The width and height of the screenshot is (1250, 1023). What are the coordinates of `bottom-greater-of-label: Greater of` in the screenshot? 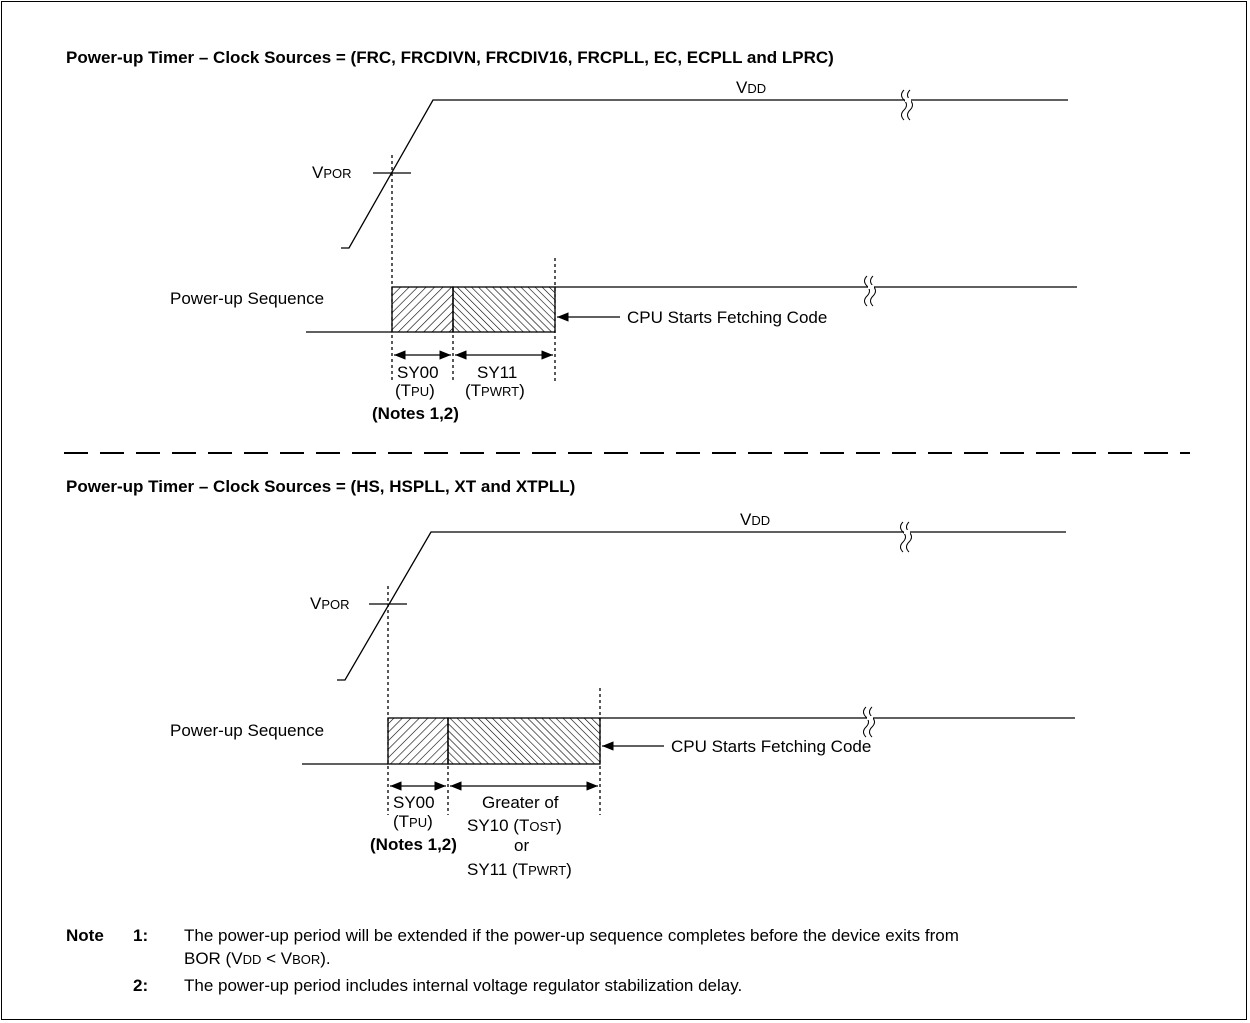 It's located at (520, 802).